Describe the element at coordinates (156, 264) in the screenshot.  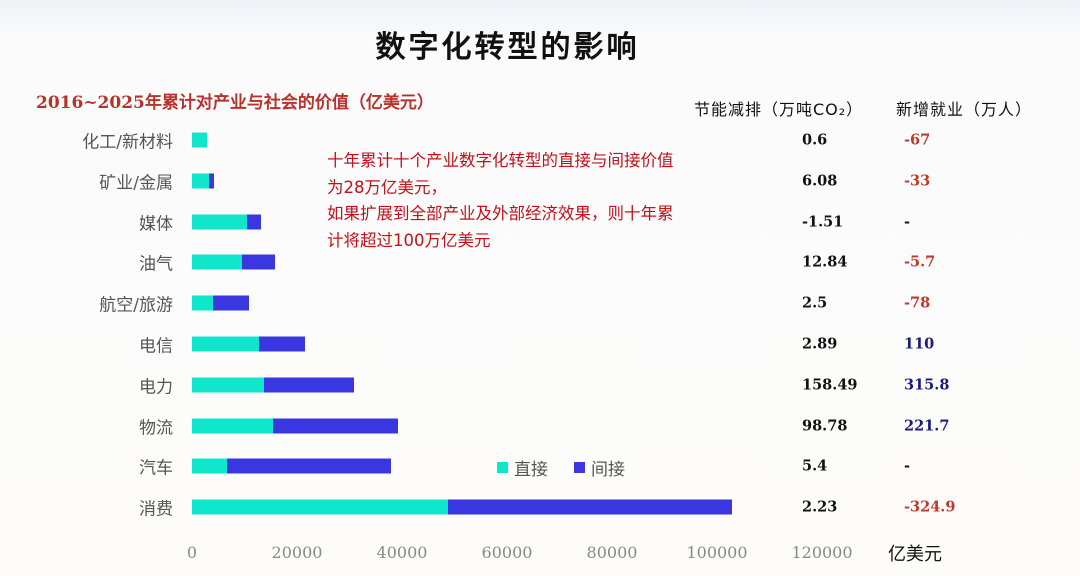
I see `category-label: 油气` at that location.